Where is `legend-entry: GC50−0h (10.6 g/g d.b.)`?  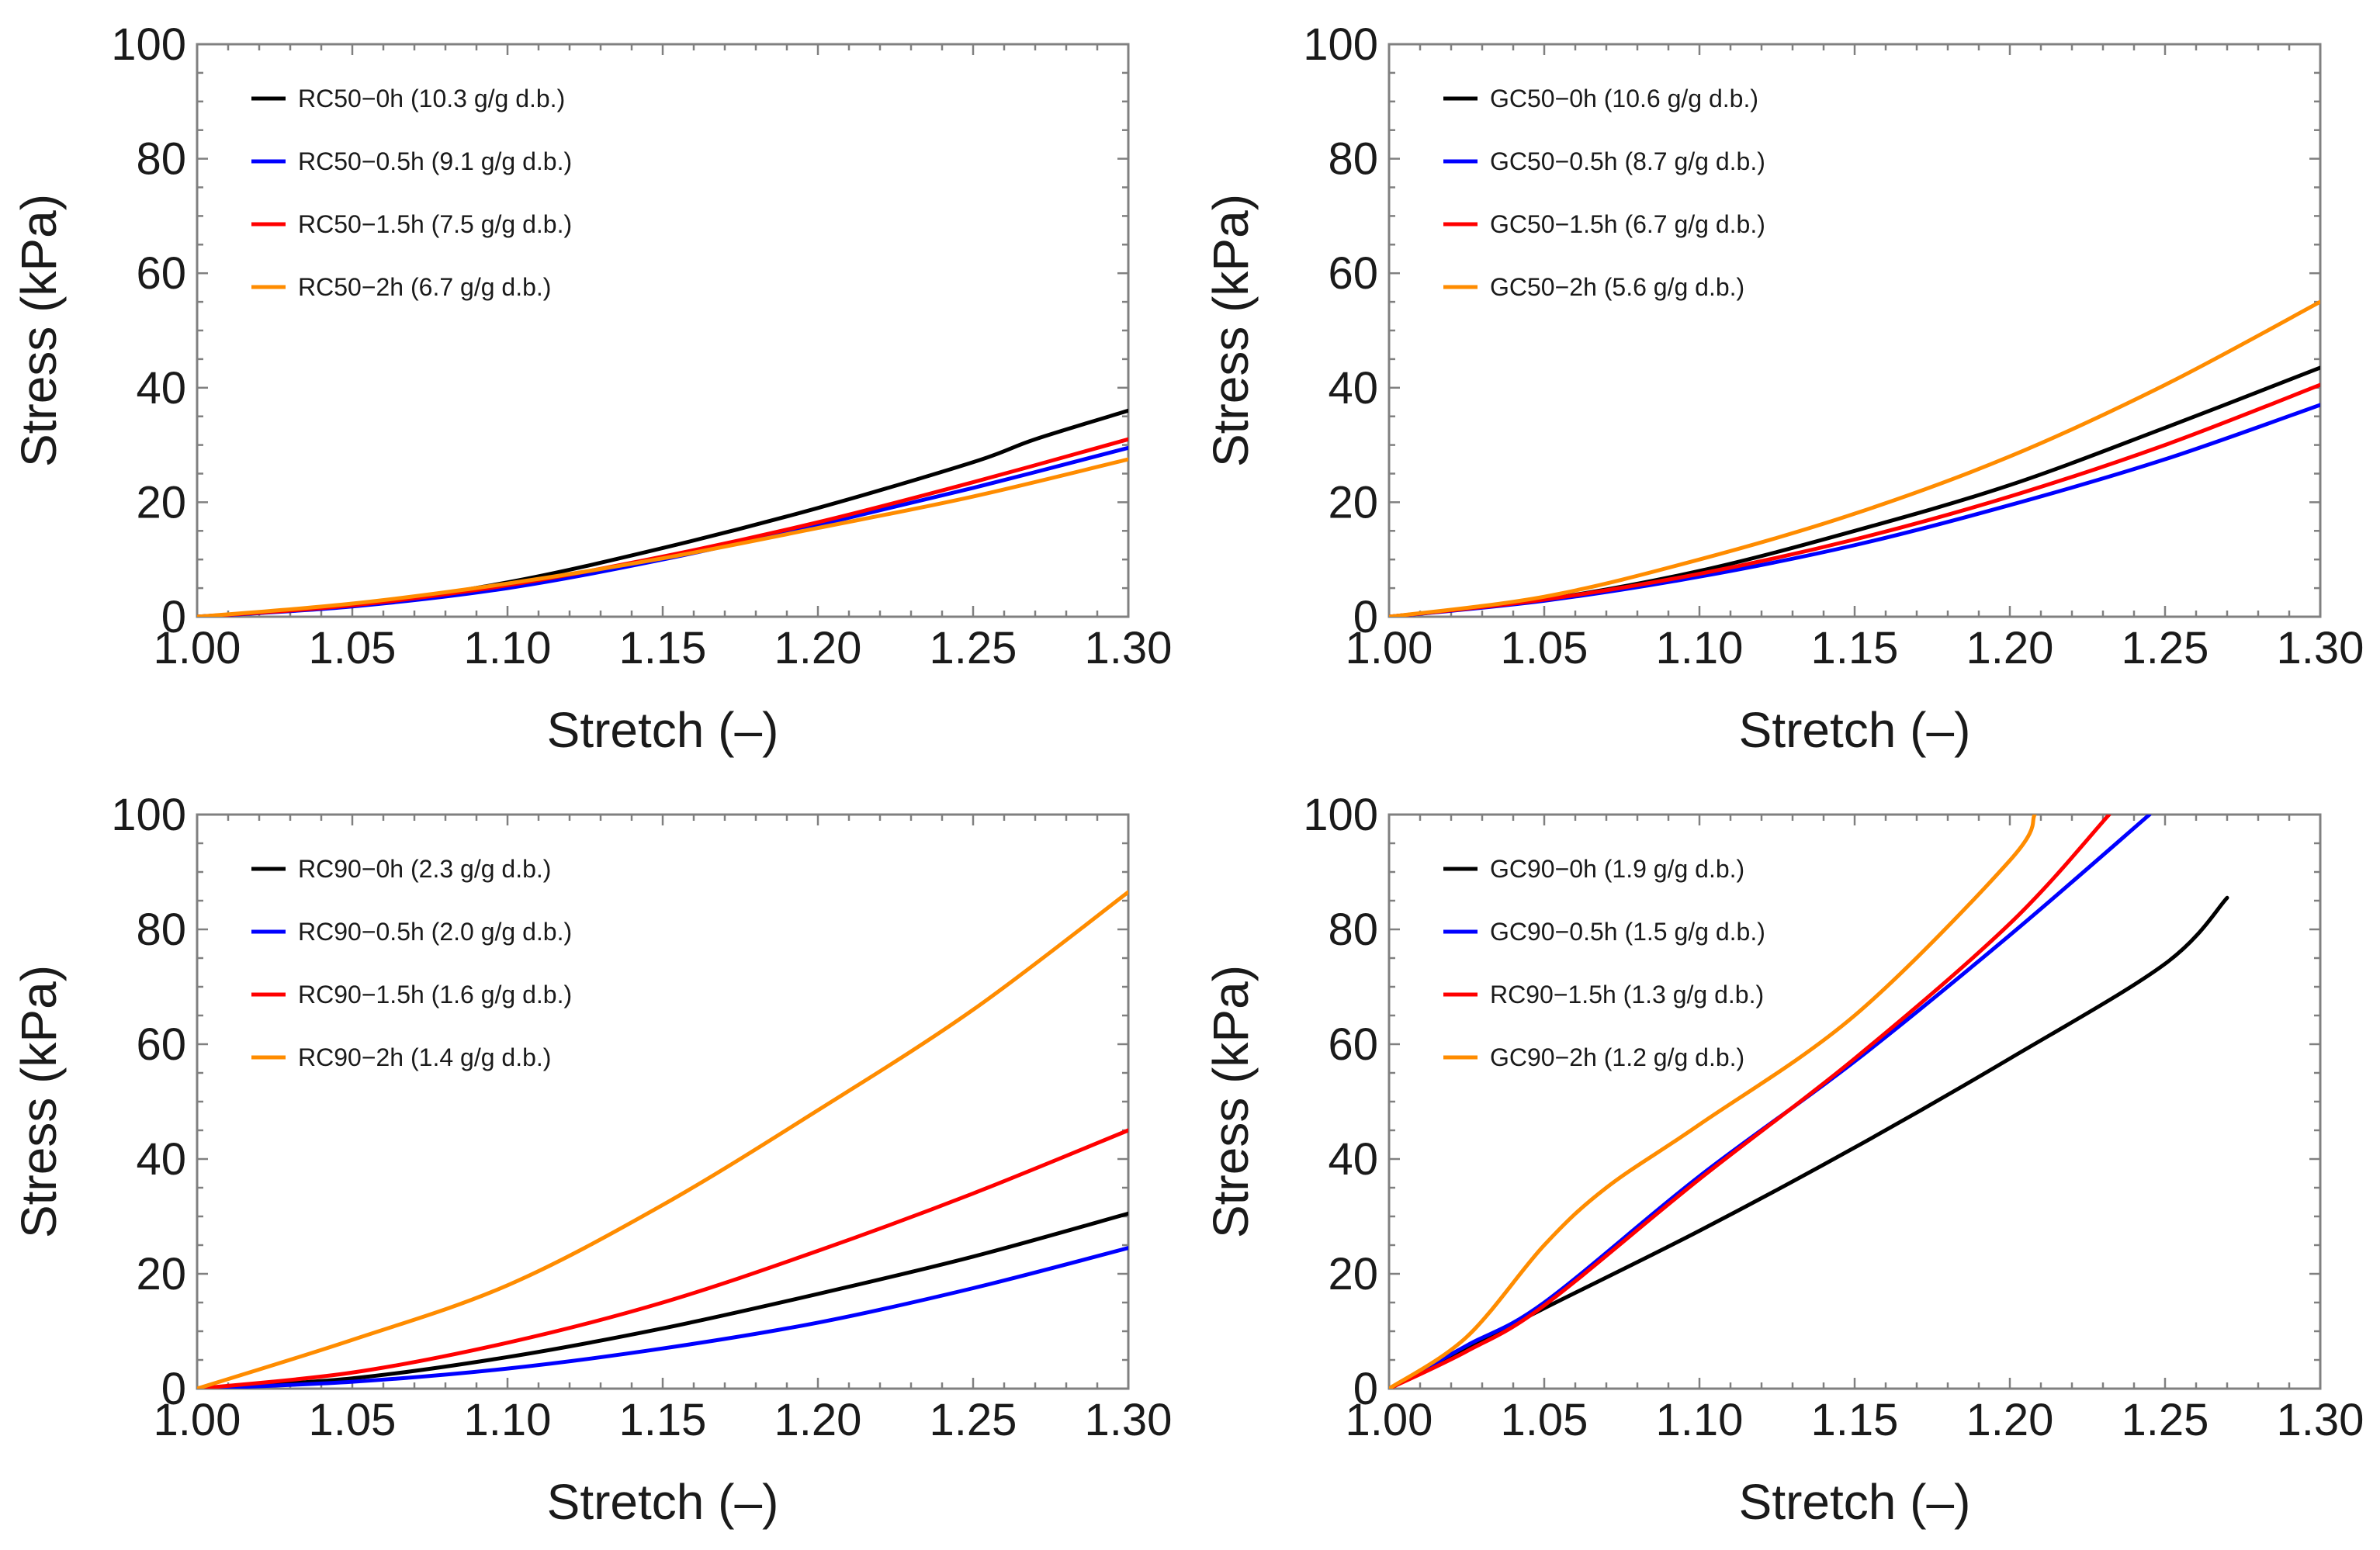
legend-entry: GC50−0h (10.6 g/g d.b.) is located at coordinates (1624, 98).